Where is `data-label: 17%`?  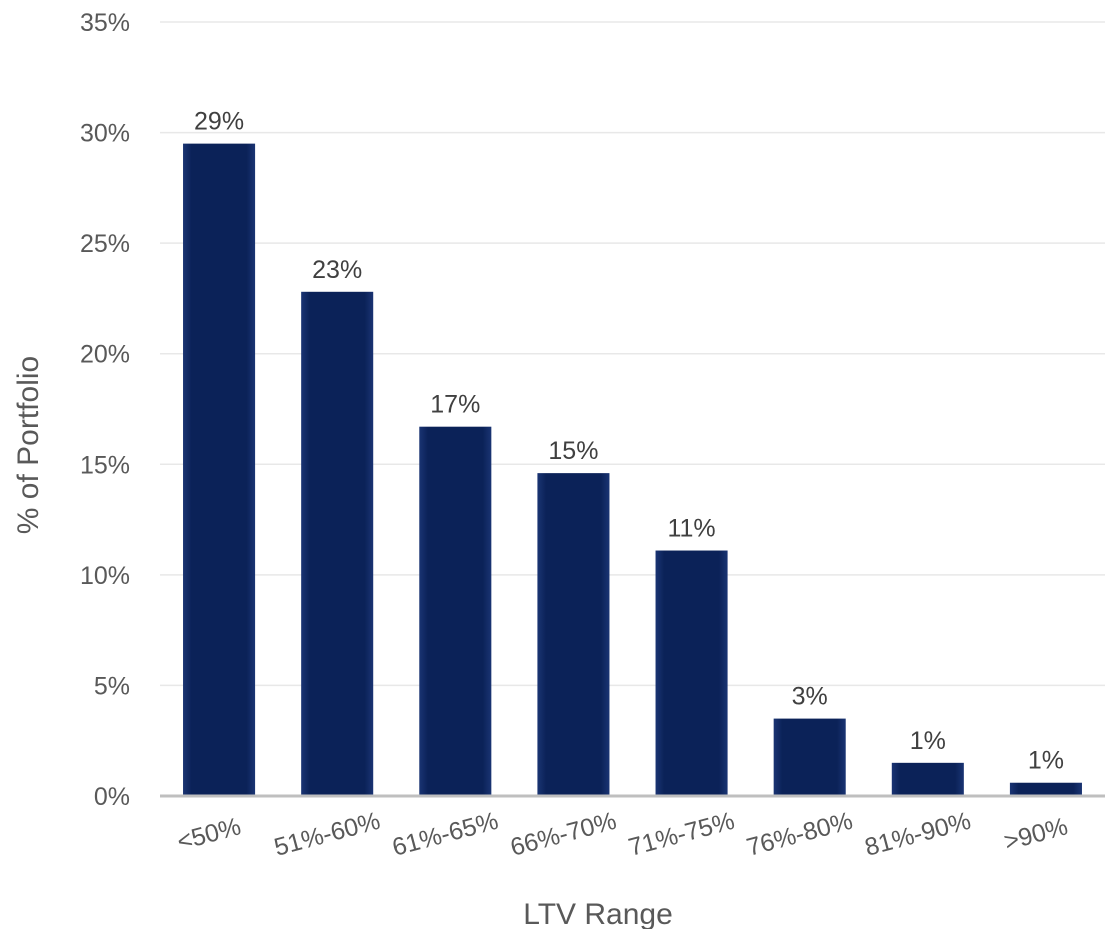
data-label: 17% is located at coordinates (455, 405).